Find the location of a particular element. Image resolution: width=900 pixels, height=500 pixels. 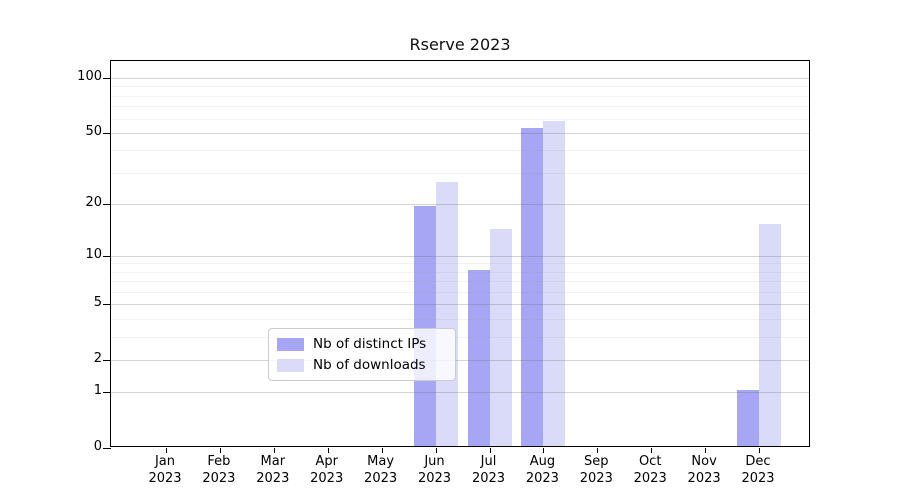

x-tick-label: Aug 2023 is located at coordinates (542, 470).